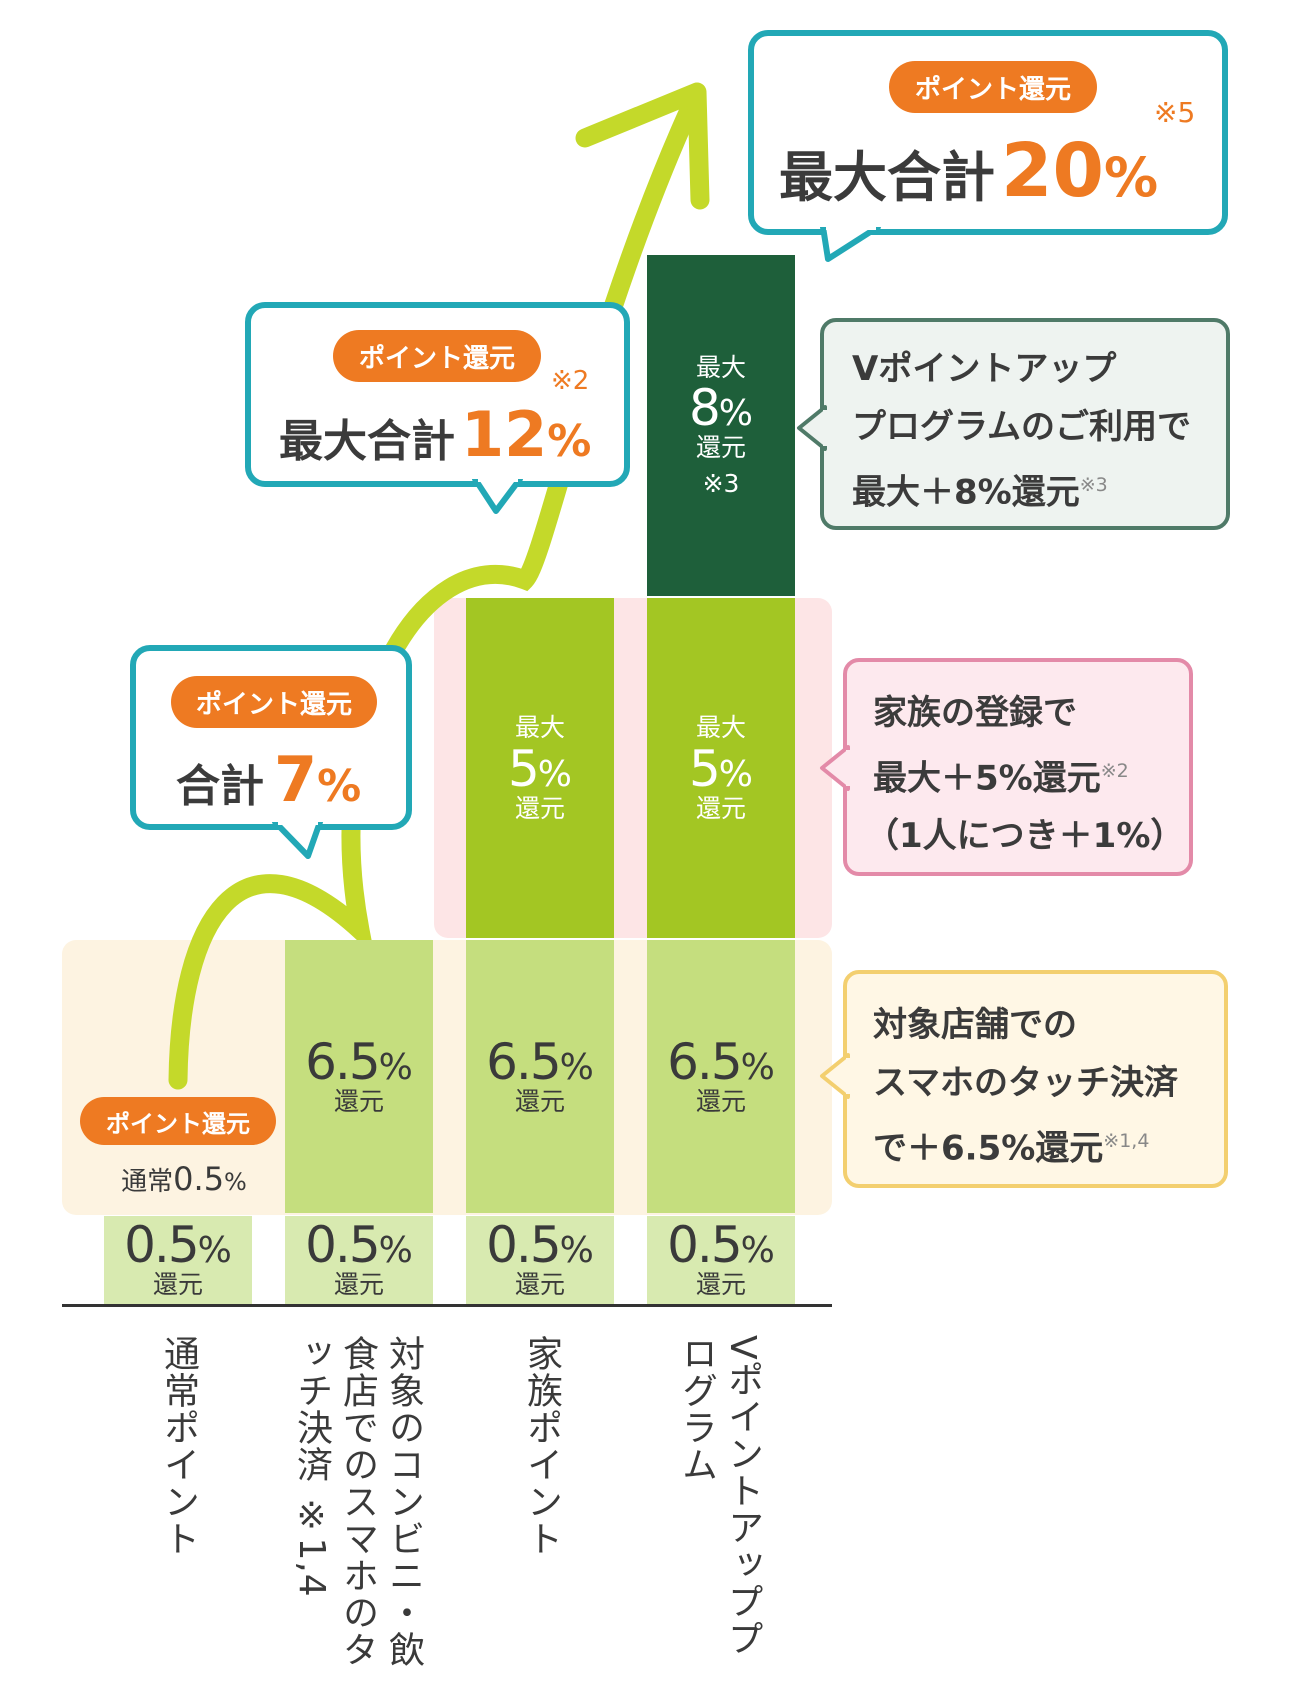 The image size is (1290, 1683). What do you see at coordinates (268, 779) in the screenshot?
I see `callout-text: 合計 7%` at bounding box center [268, 779].